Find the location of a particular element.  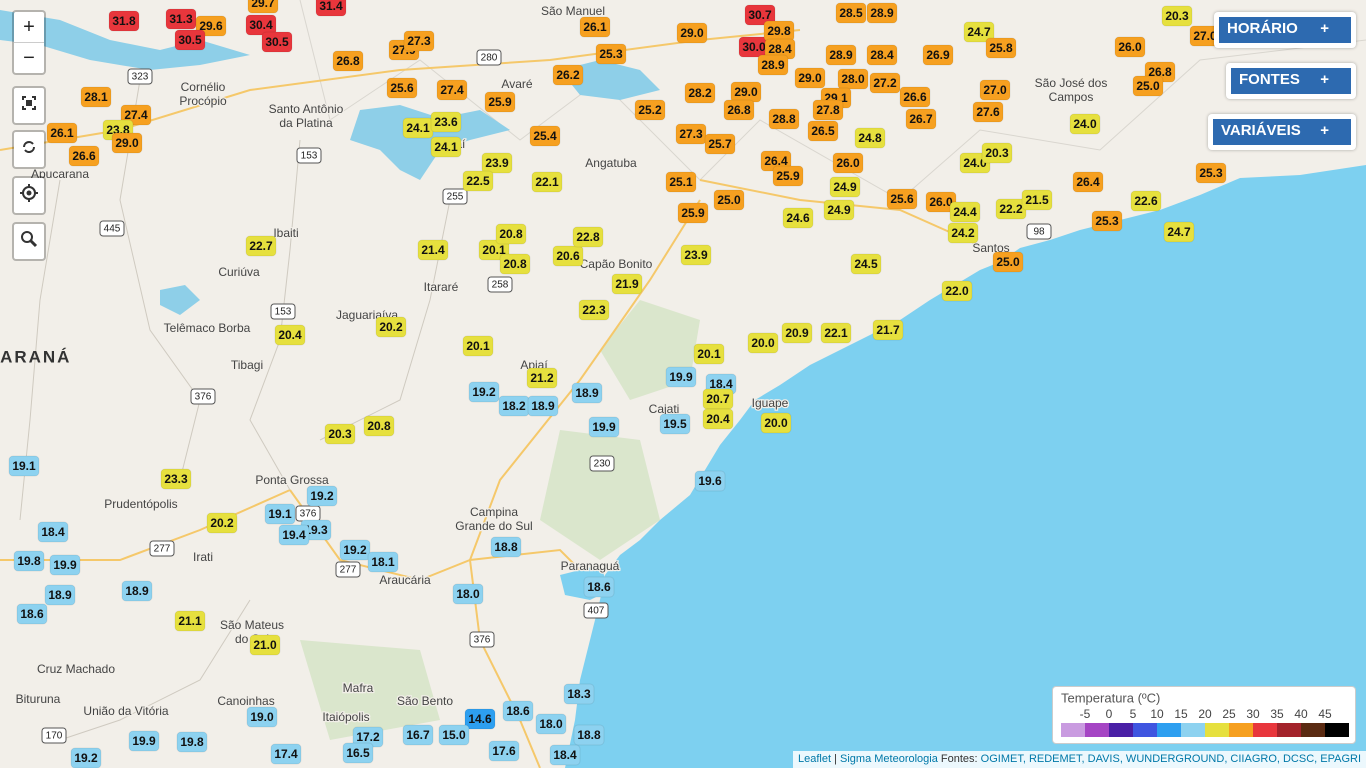

station-marker: 28.0 is located at coordinates (853, 79).